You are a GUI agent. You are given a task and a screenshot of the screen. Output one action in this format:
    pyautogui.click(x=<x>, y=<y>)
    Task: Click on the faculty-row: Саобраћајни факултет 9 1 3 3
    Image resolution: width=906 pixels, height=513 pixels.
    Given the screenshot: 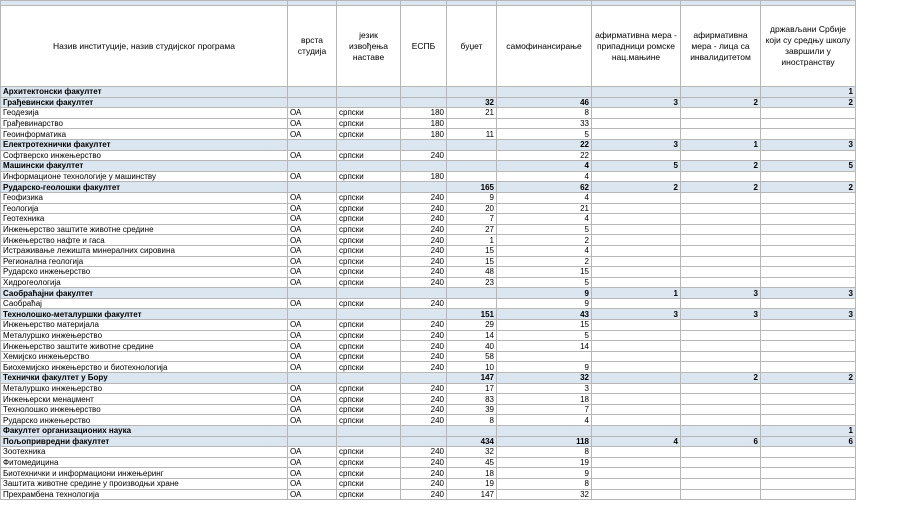 What is the action you would take?
    pyautogui.click(x=428, y=293)
    